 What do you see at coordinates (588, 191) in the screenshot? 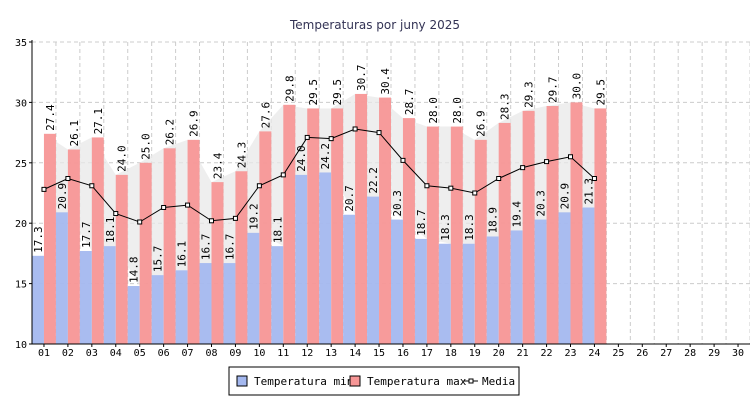
I see `data-label-min: 21.3` at bounding box center [588, 191].